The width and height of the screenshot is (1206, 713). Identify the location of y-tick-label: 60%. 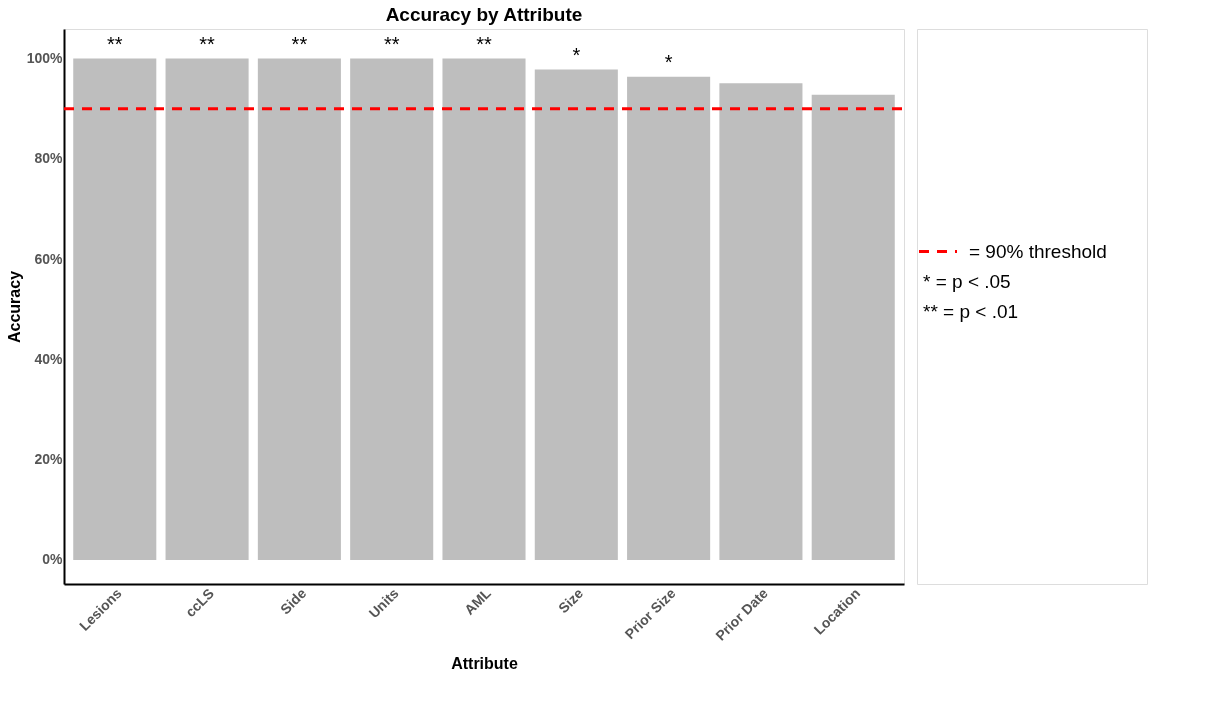
(49, 258).